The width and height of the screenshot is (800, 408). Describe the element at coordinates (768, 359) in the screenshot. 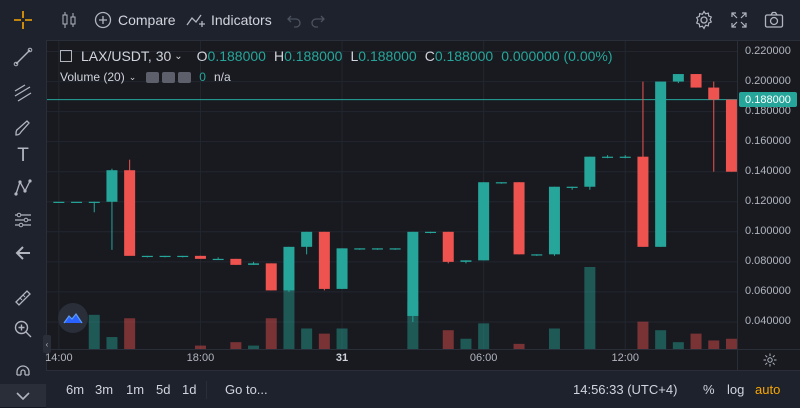

I see `axis-settings-icon` at that location.